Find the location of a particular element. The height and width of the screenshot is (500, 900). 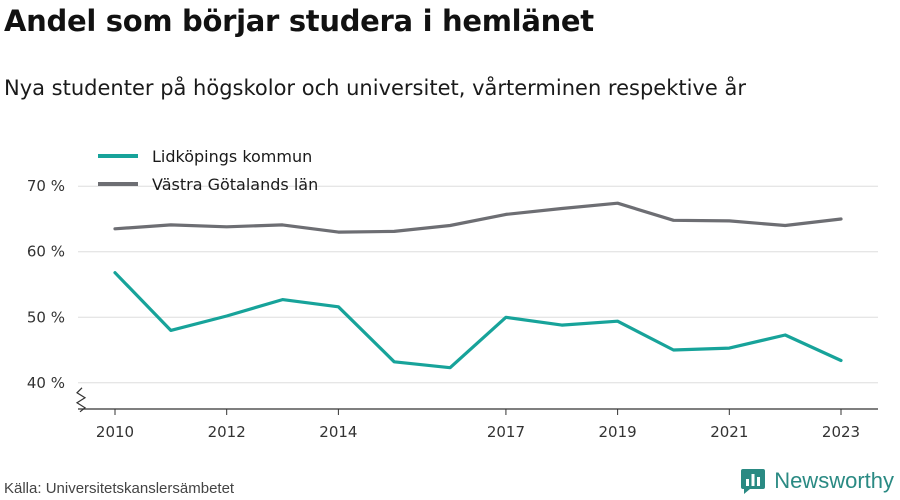

brand-name: Newsworthy is located at coordinates (834, 480).